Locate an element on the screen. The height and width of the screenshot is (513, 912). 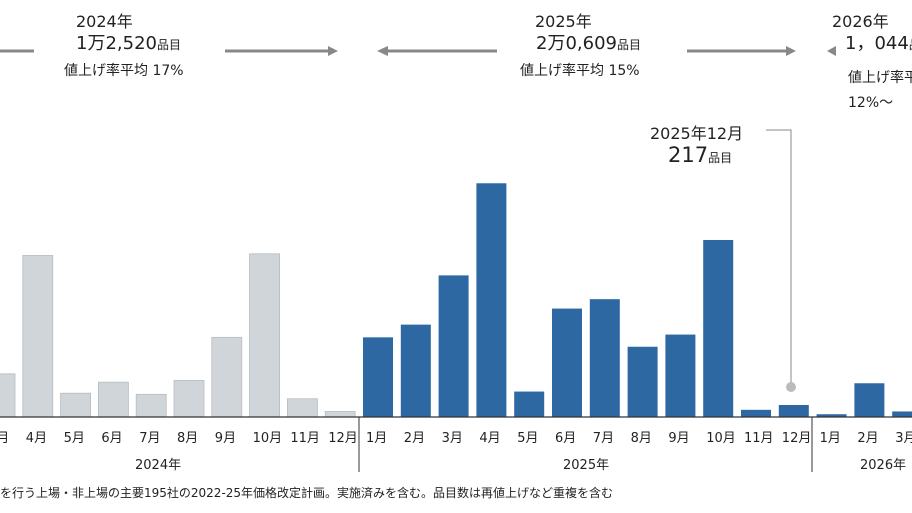
bar-2025-7月 is located at coordinates (604, 358).